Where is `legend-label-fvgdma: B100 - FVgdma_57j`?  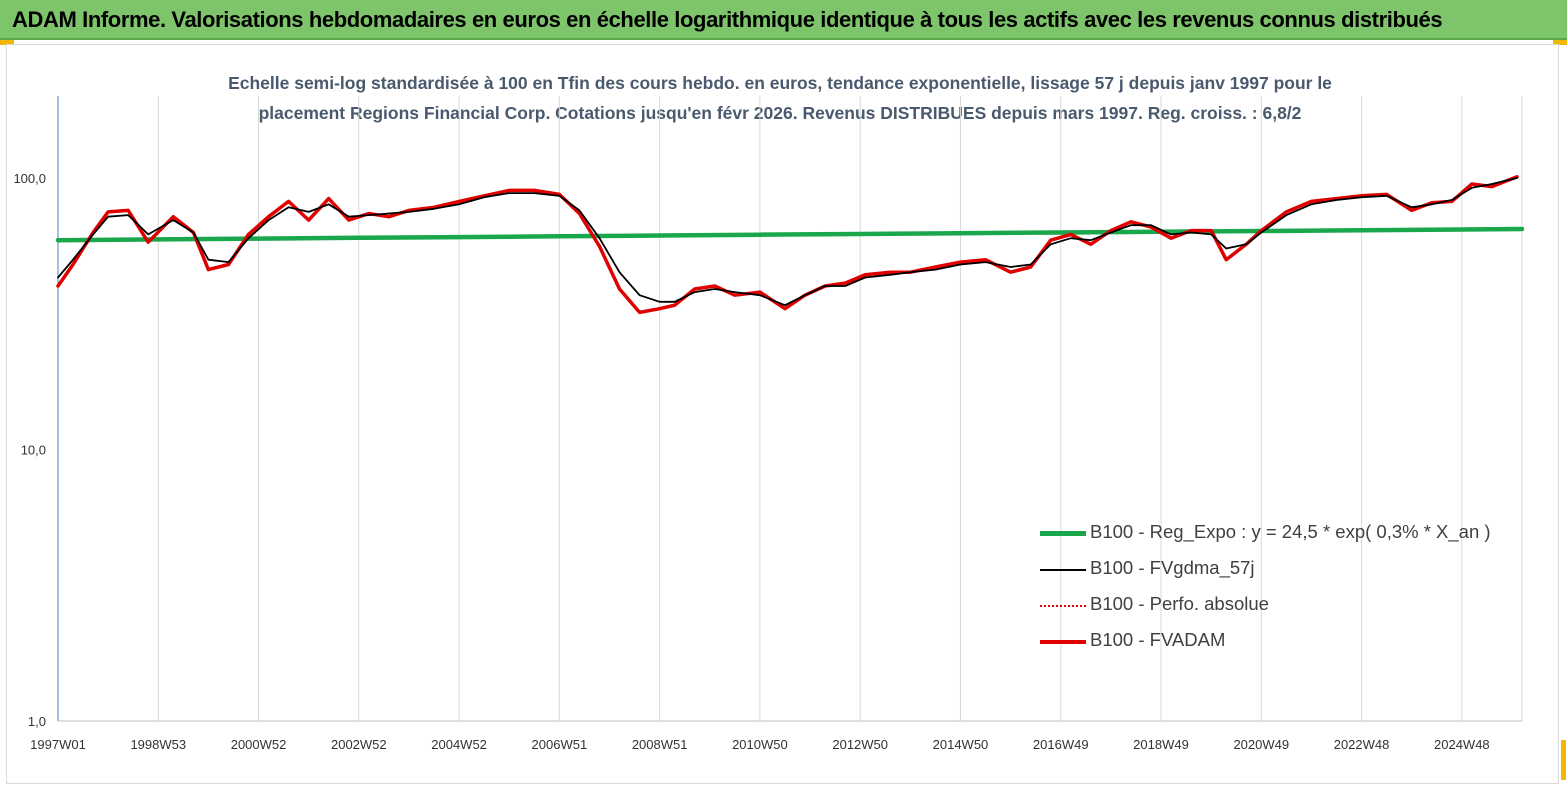
legend-label-fvgdma: B100 - FVgdma_57j is located at coordinates (1172, 567).